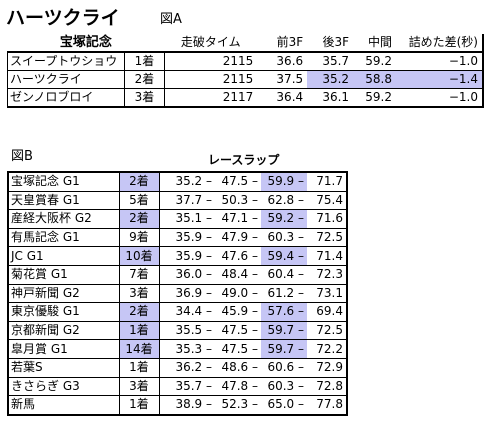 The image size is (484, 427). I want to click on lap-time-3: 62.8 –, so click(284, 201).